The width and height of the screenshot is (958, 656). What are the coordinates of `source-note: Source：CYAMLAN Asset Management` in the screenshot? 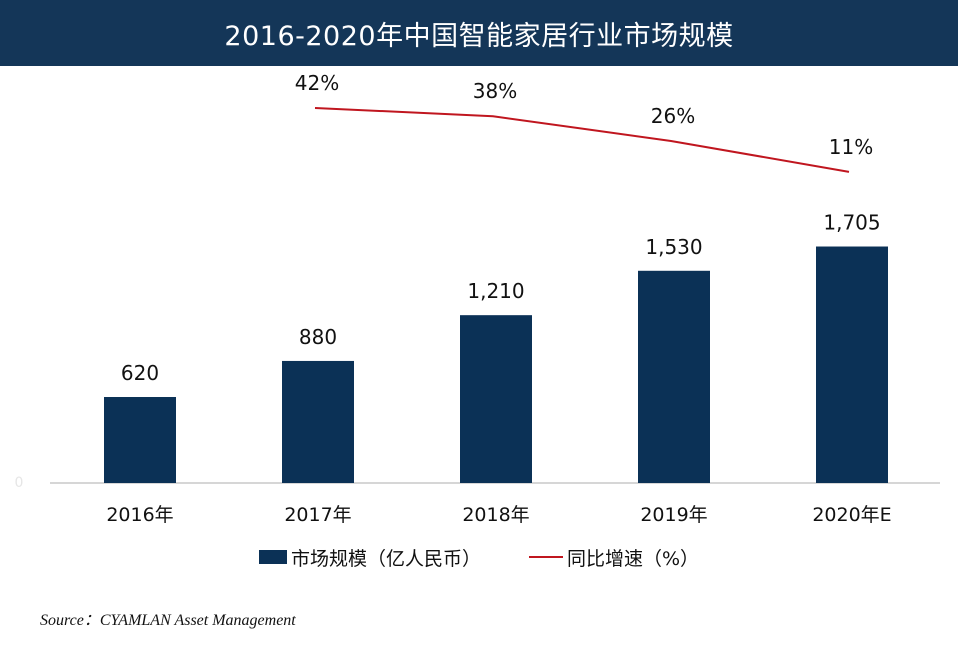 It's located at (168, 620).